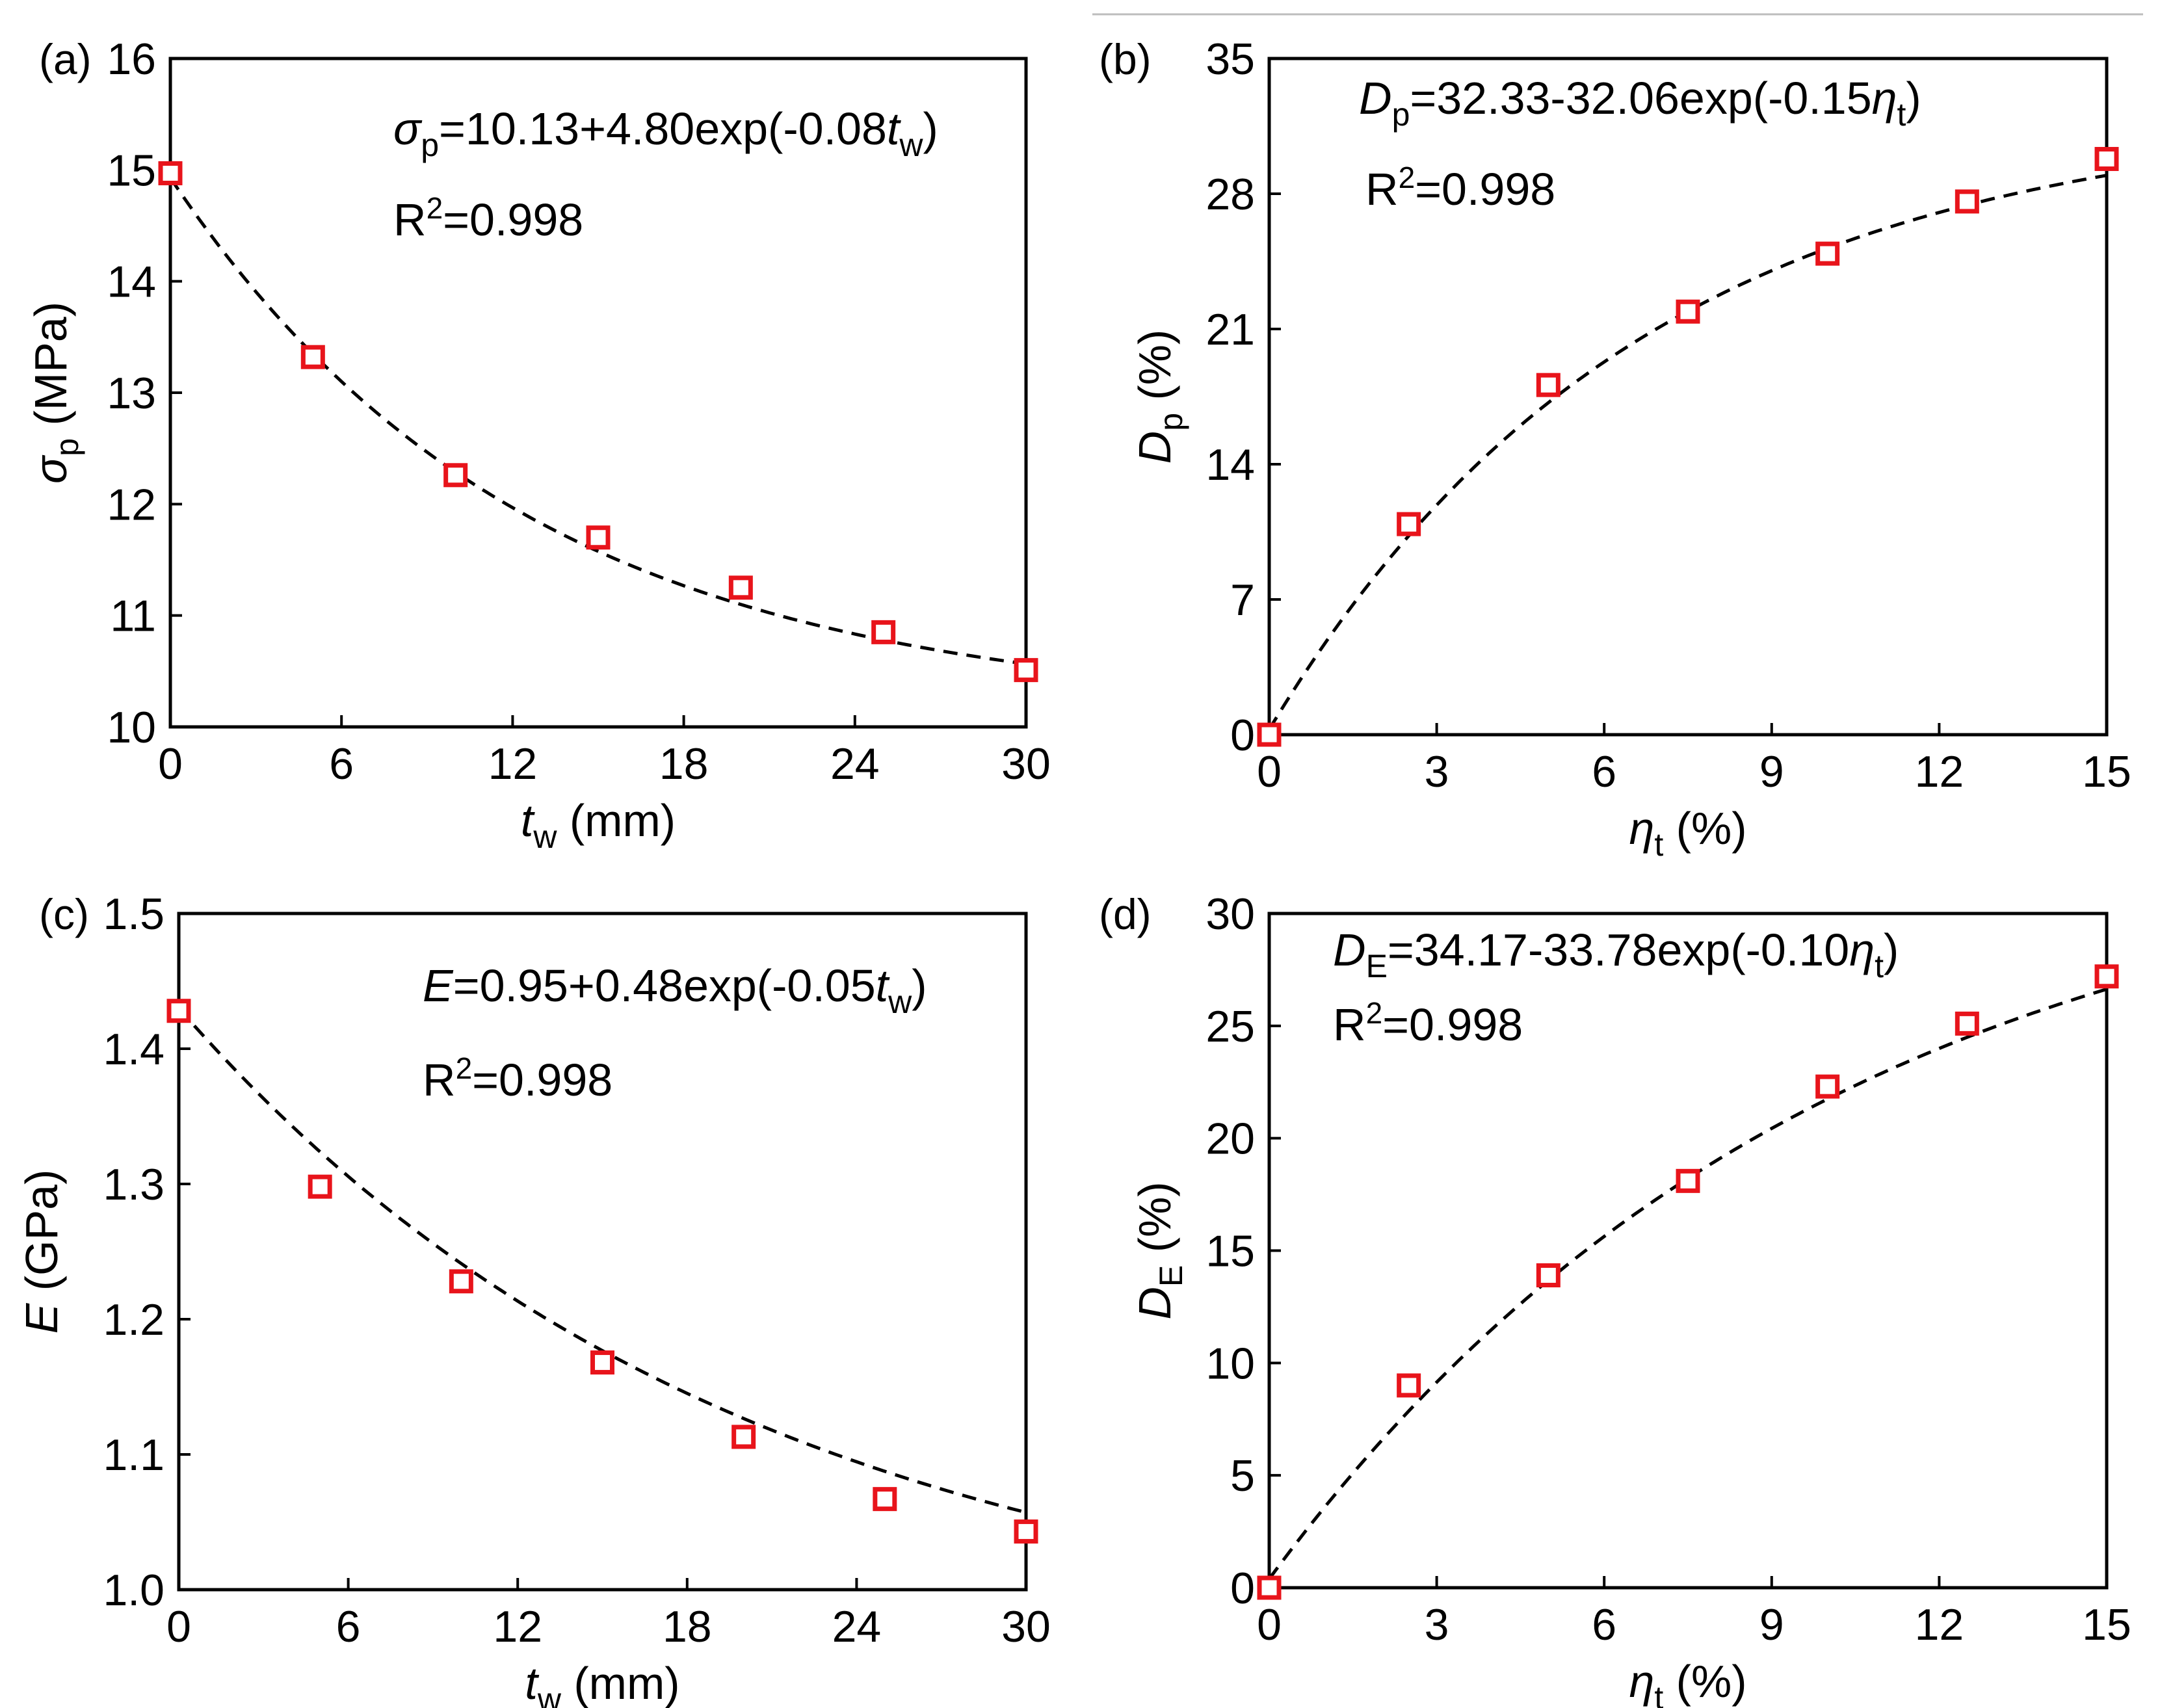 This screenshot has height=1708, width=2160. What do you see at coordinates (1616, 954) in the screenshot?
I see `fit-equation: DE=34.17-33.78exp(-0.10ηt)` at bounding box center [1616, 954].